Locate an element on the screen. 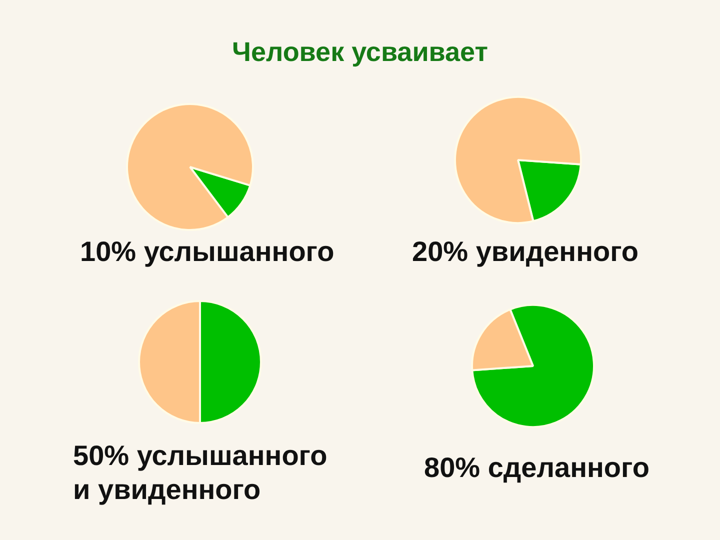  text: 80% сделанного is located at coordinates (537, 468).